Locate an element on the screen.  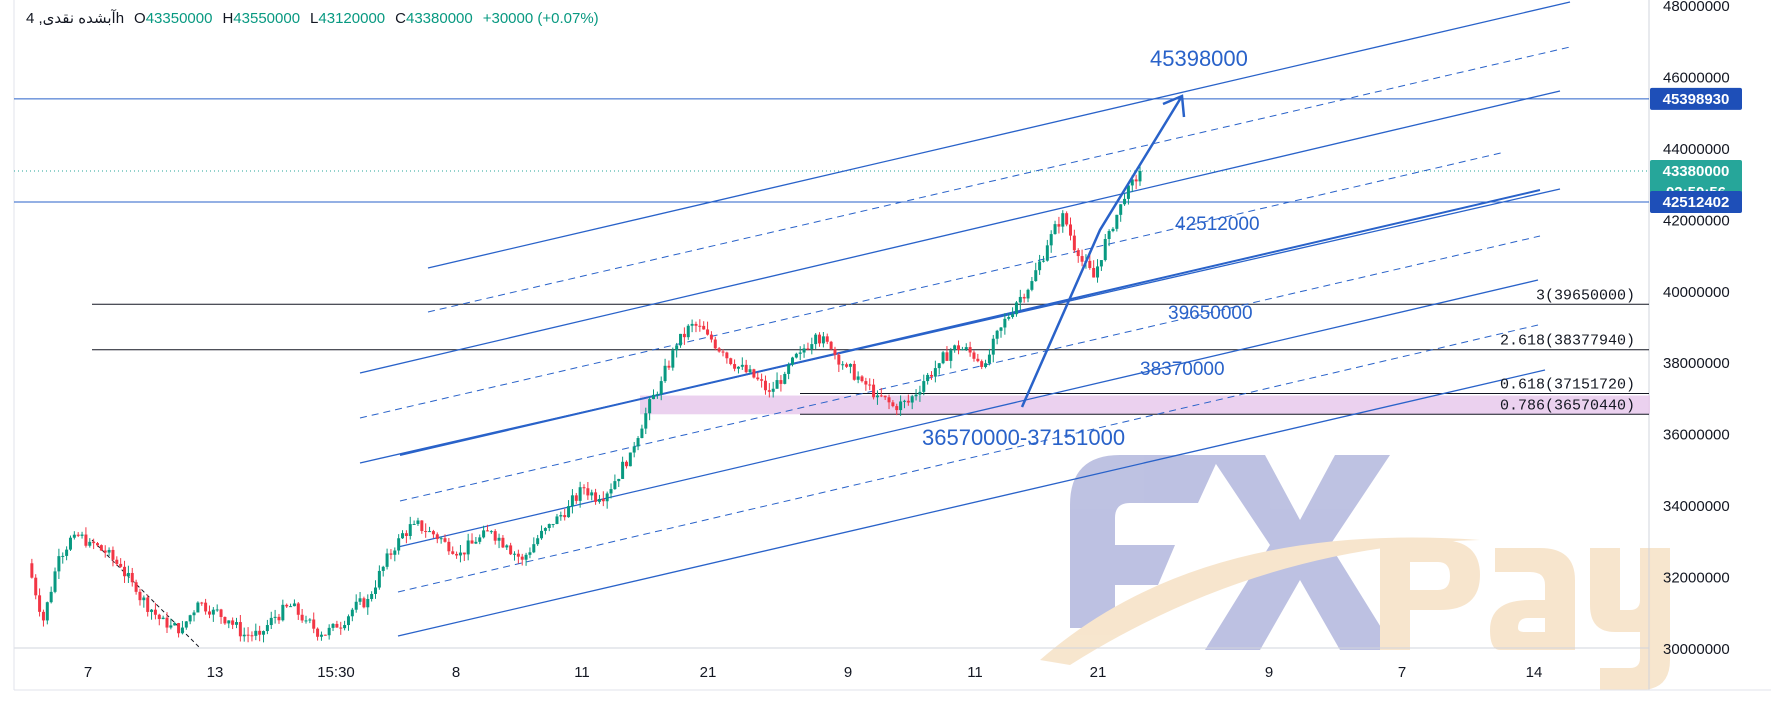
x-tick-label: 21 is located at coordinates (1098, 672).